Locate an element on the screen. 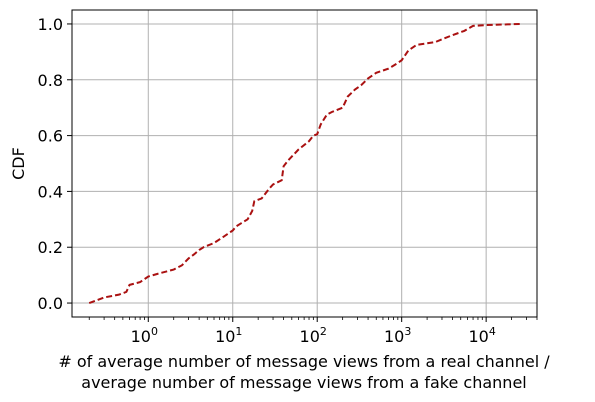 The height and width of the screenshot is (402, 595). y-tick-label: 1.0 is located at coordinates (50, 24).